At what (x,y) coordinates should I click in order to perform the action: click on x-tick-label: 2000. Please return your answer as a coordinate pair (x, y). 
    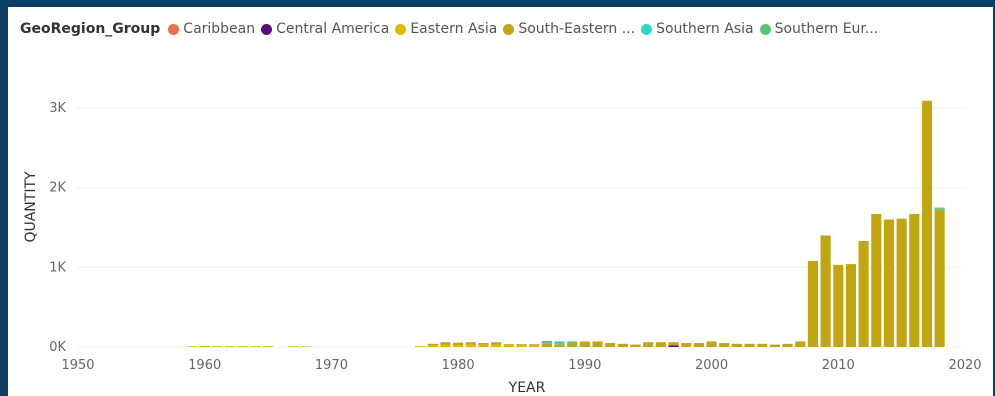
    Looking at the image, I should click on (711, 365).